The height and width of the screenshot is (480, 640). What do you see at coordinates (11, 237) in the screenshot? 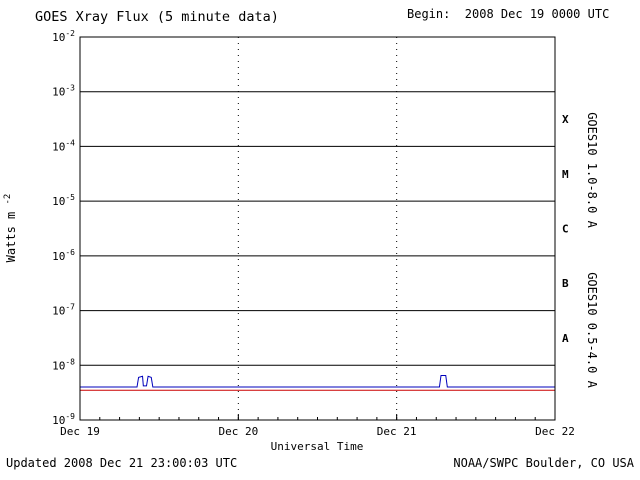
I see `y-axis-title-base: Watts m` at bounding box center [11, 237].